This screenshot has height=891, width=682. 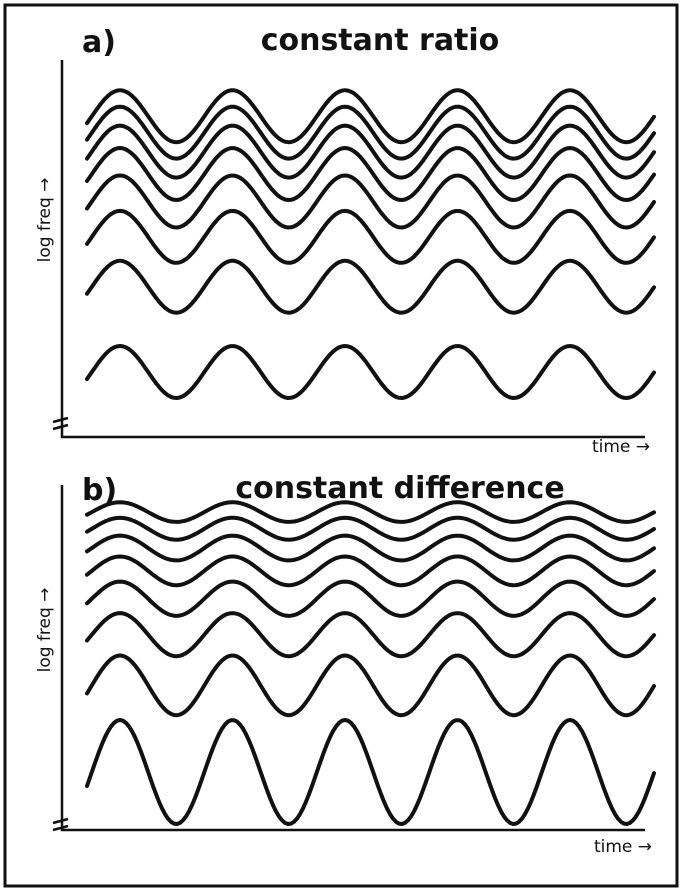 What do you see at coordinates (99, 42) in the screenshot?
I see `panel-label: a)` at bounding box center [99, 42].